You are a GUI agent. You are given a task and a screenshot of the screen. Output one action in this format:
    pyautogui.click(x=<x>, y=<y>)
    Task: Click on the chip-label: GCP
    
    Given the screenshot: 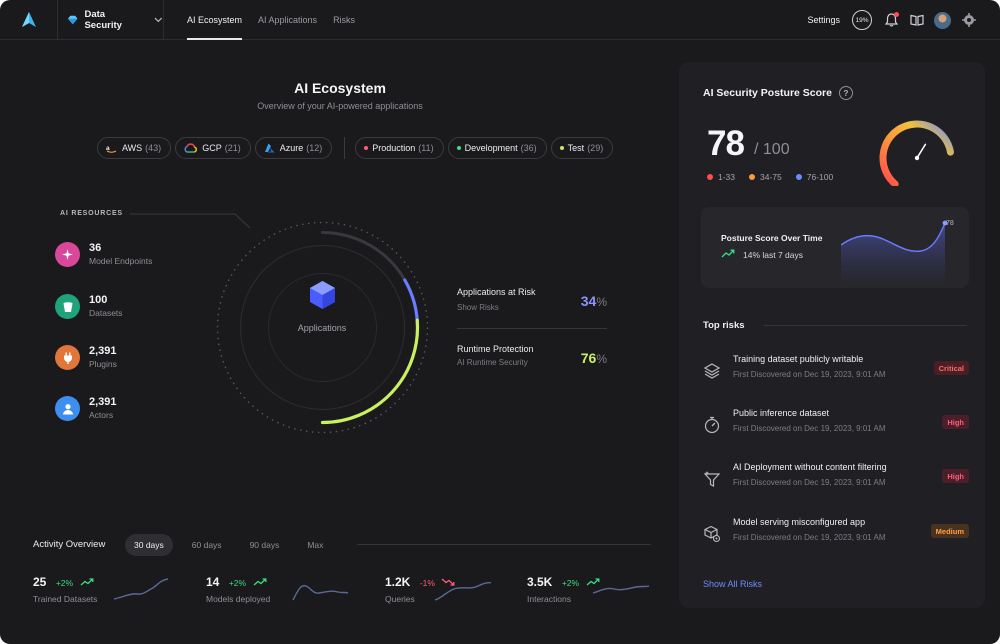 What is the action you would take?
    pyautogui.click(x=212, y=148)
    